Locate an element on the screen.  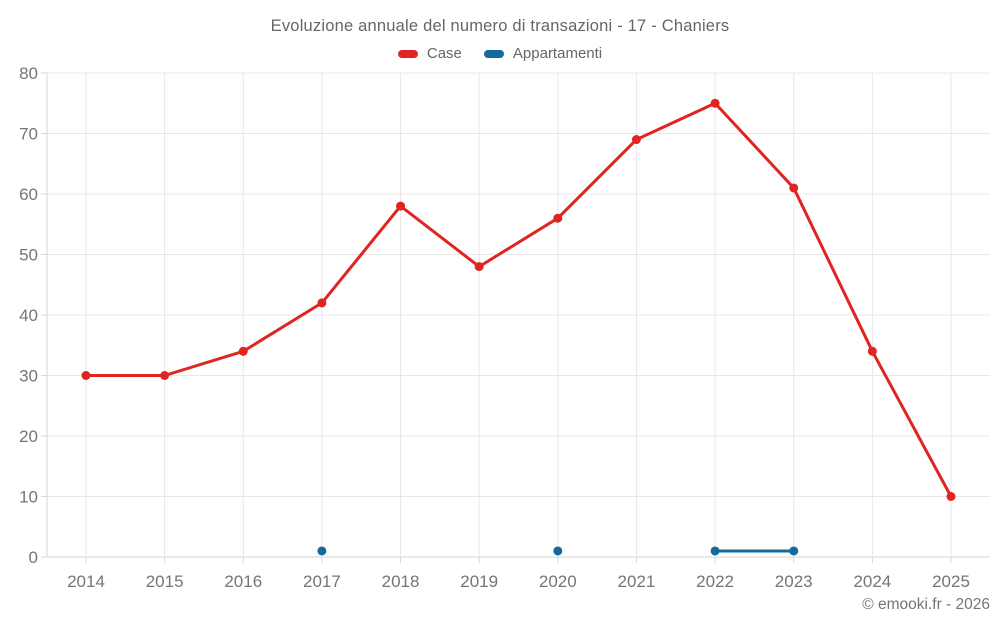
appartamenti-point-2023 is located at coordinates (794, 551).